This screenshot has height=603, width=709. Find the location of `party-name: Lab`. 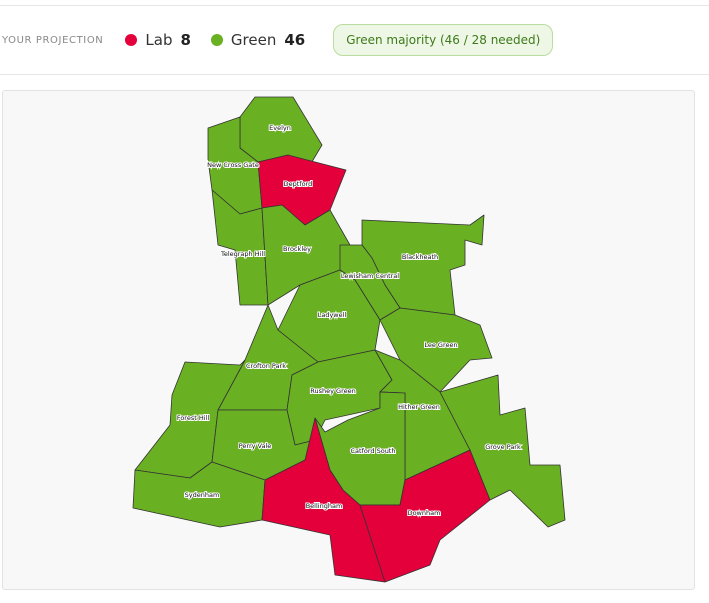

party-name: Lab is located at coordinates (159, 40).